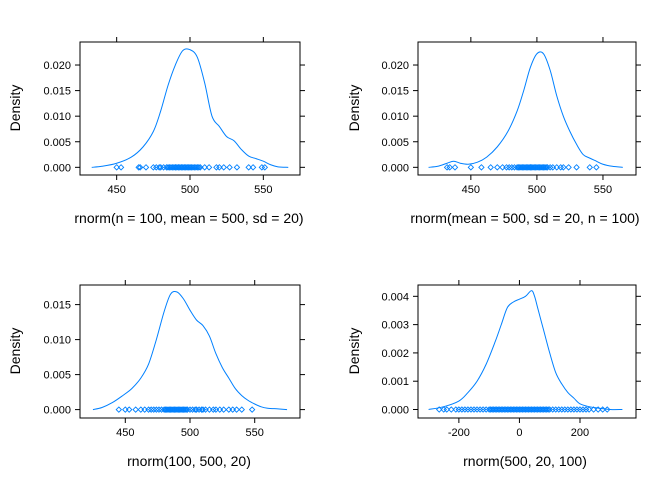 This screenshot has width=672, height=480. Describe the element at coordinates (524, 218) in the screenshot. I see `x-axis-title: rnorm(mean = 500, sd = 20, n = 100)` at that location.